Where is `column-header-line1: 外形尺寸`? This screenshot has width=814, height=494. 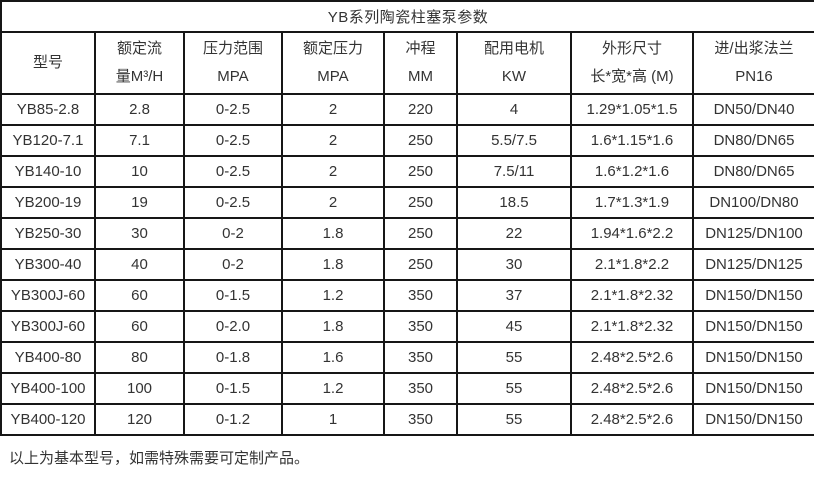
column-header-line1: 外形尺寸 is located at coordinates (631, 48).